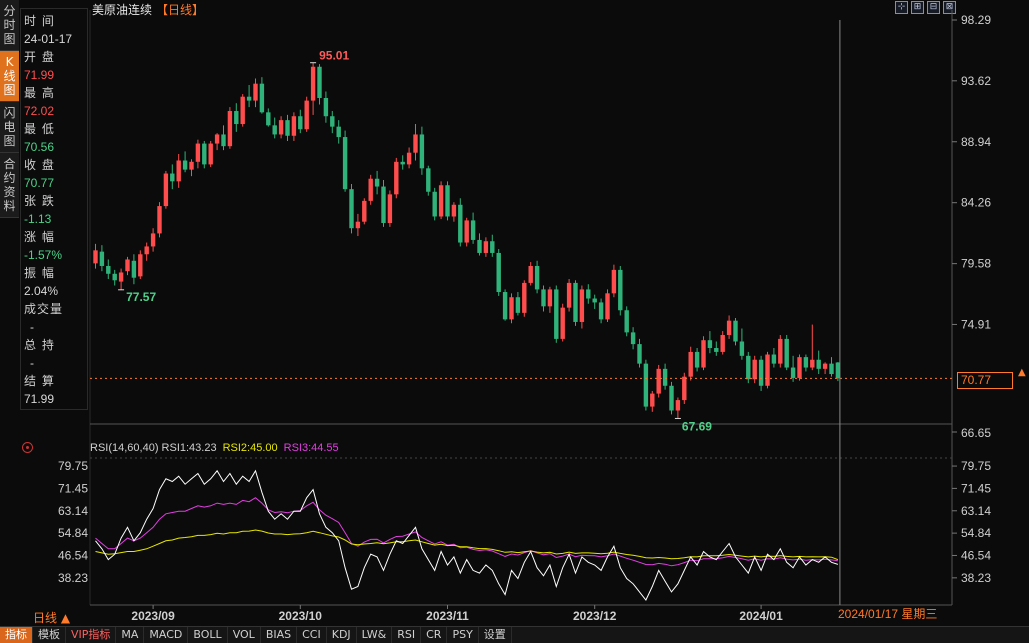  I want to click on toolbar-item-14: 设置, so click(495, 634).